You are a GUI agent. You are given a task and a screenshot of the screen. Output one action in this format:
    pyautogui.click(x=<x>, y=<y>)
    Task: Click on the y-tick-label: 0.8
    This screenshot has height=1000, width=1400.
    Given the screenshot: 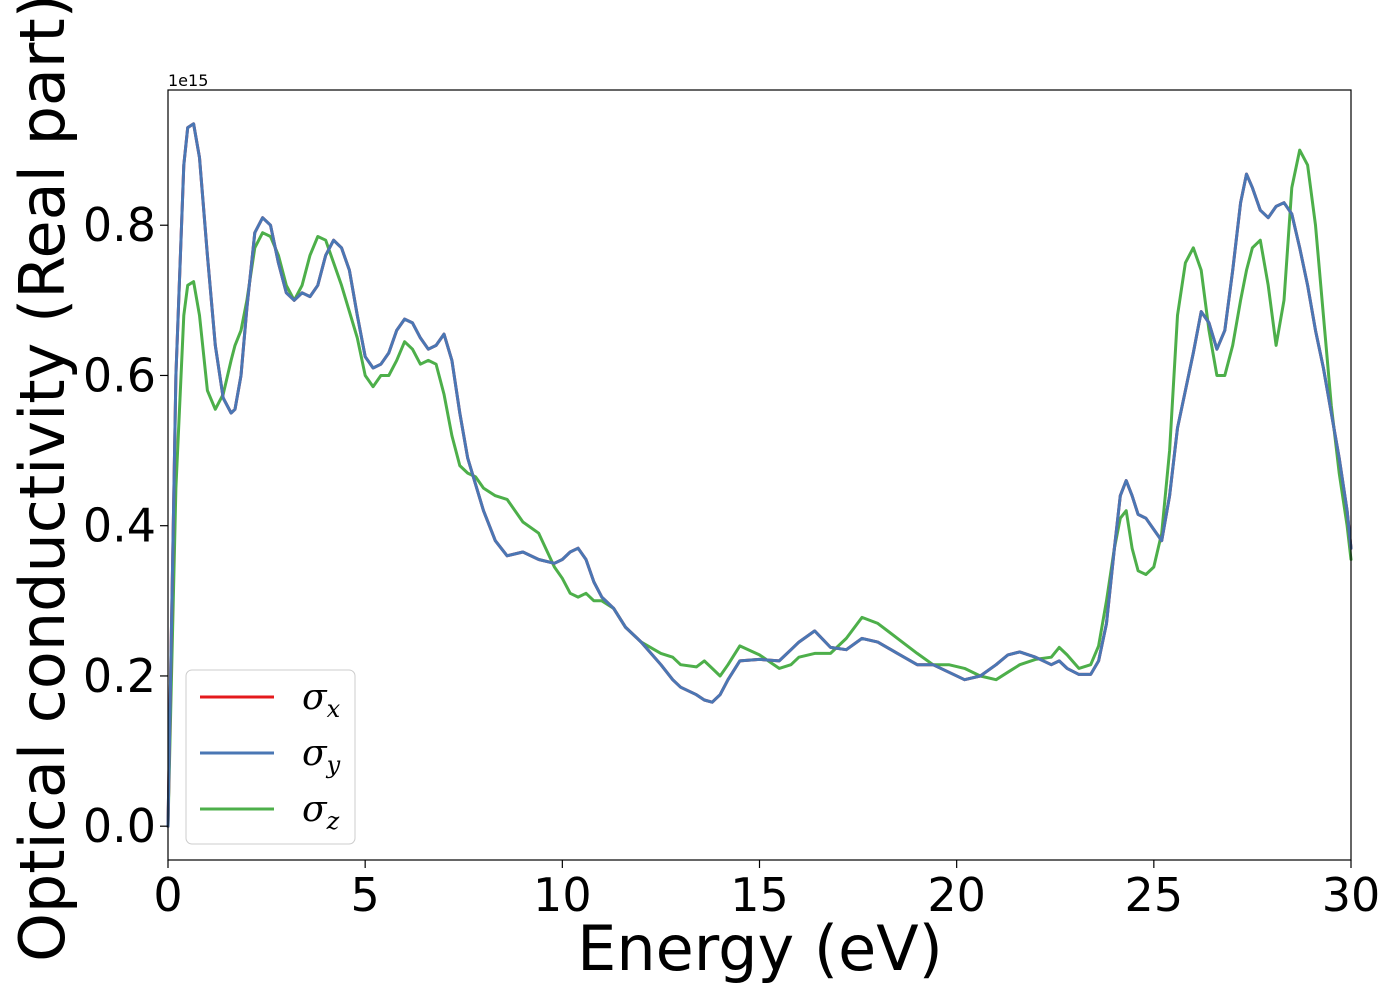 What is the action you would take?
    pyautogui.click(x=119, y=225)
    